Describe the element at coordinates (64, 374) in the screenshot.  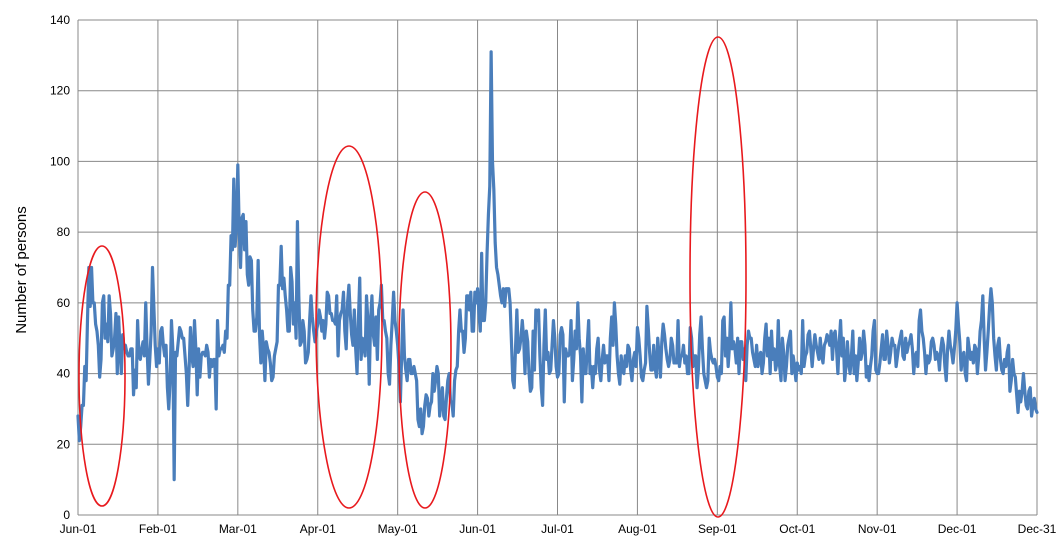
I see `y-tick-label: 40` at that location.